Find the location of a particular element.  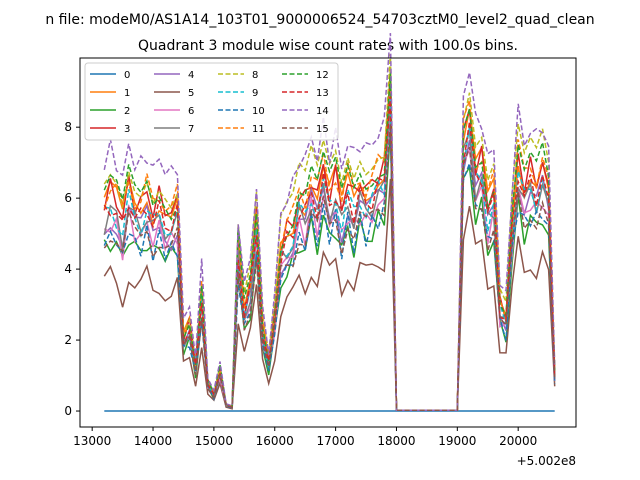

x-axis: 13000 14000 15000 16000 17000 18000 19000 20000 is located at coordinates (305, 437).